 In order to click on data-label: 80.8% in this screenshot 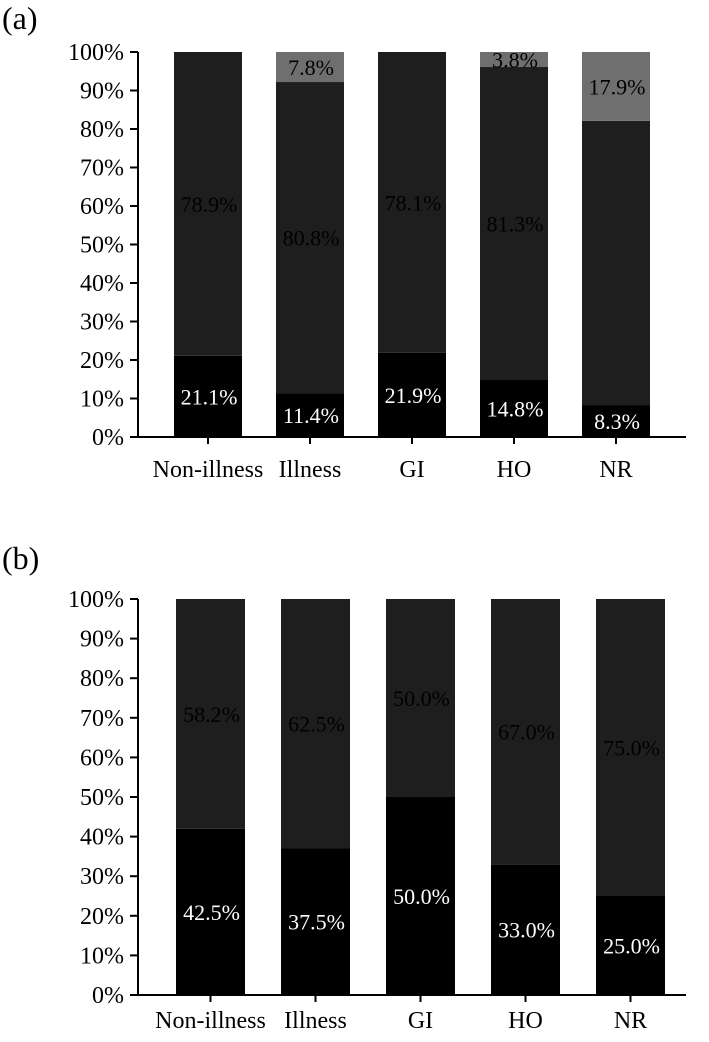, I will do `click(311, 238)`.